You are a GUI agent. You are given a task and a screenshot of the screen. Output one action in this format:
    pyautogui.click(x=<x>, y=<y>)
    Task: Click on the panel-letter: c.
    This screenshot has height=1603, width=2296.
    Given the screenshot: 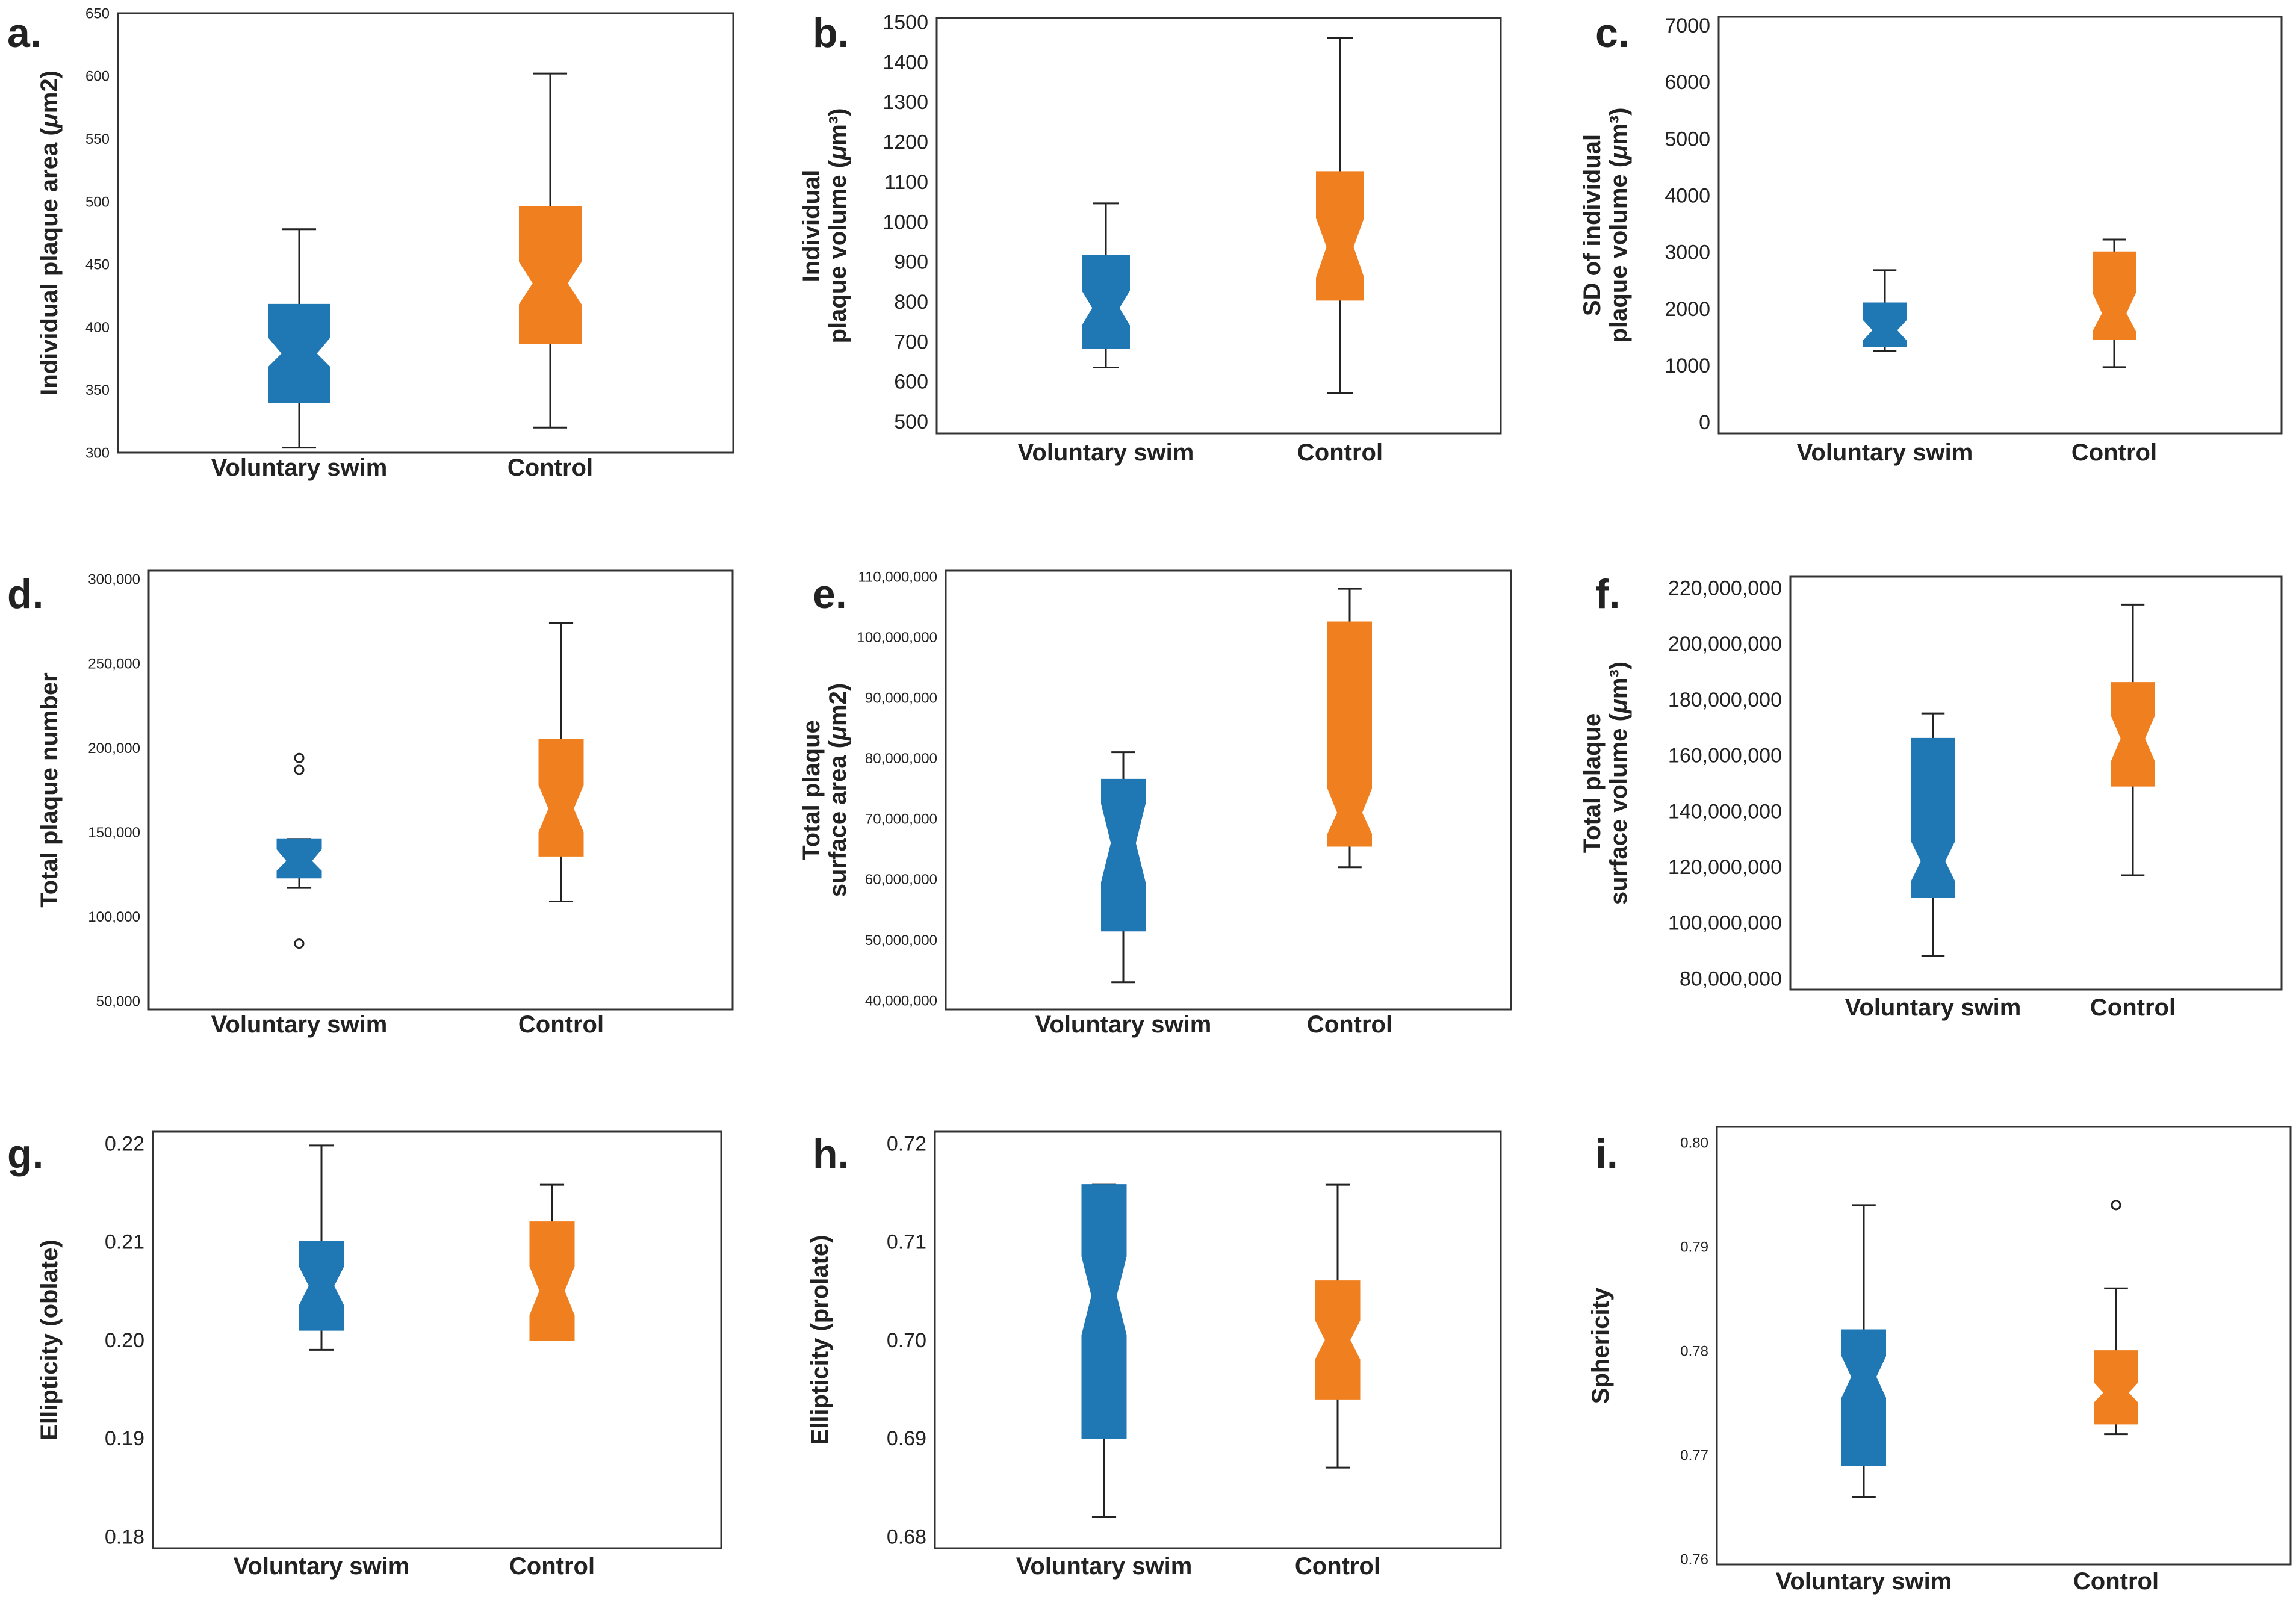 What is the action you would take?
    pyautogui.click(x=1612, y=33)
    